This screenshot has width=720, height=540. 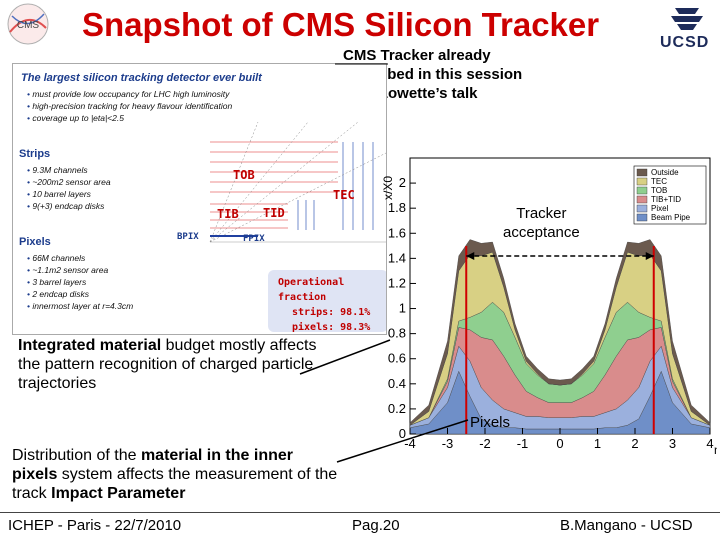 What do you see at coordinates (659, 190) in the screenshot?
I see `legend-entry: TOB` at bounding box center [659, 190].